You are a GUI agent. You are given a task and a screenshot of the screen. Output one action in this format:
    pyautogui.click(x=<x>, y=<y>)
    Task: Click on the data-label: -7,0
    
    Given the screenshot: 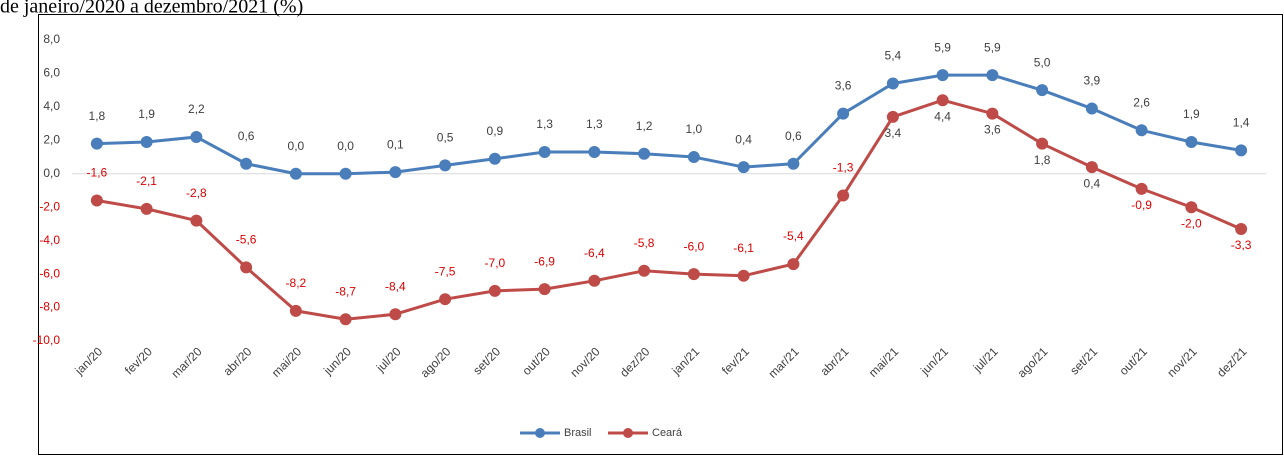 What is the action you would take?
    pyautogui.click(x=495, y=263)
    